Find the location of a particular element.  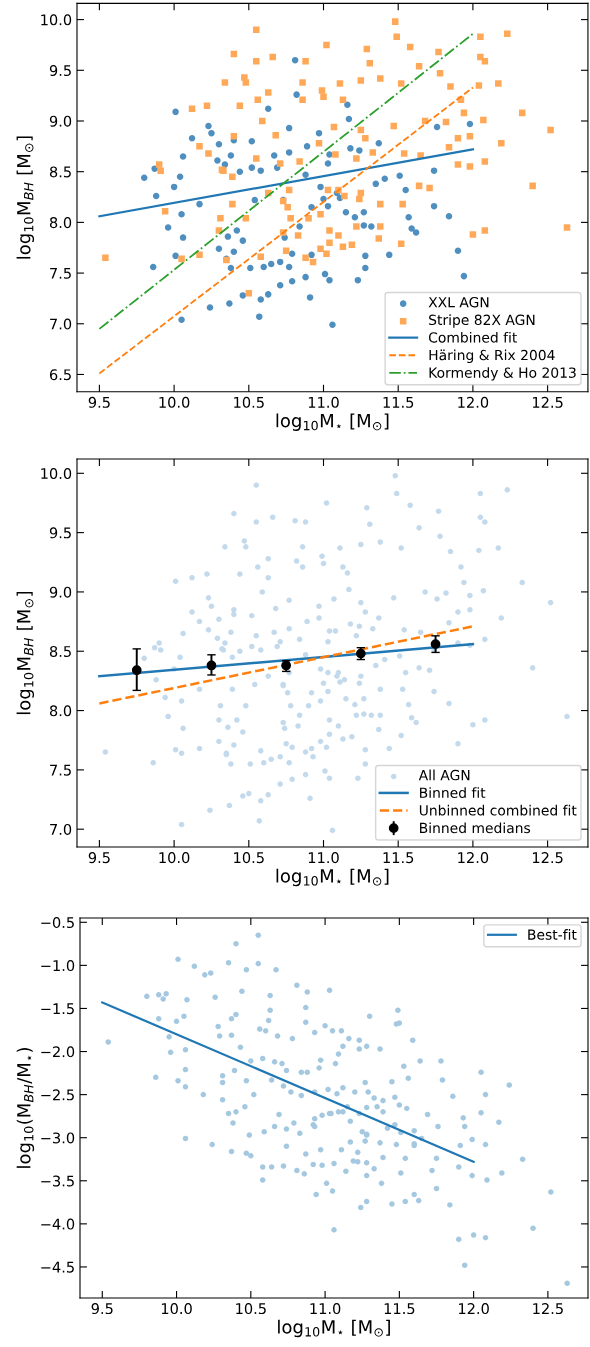

y-tick-label: −0.5 is located at coordinates (57, 923).